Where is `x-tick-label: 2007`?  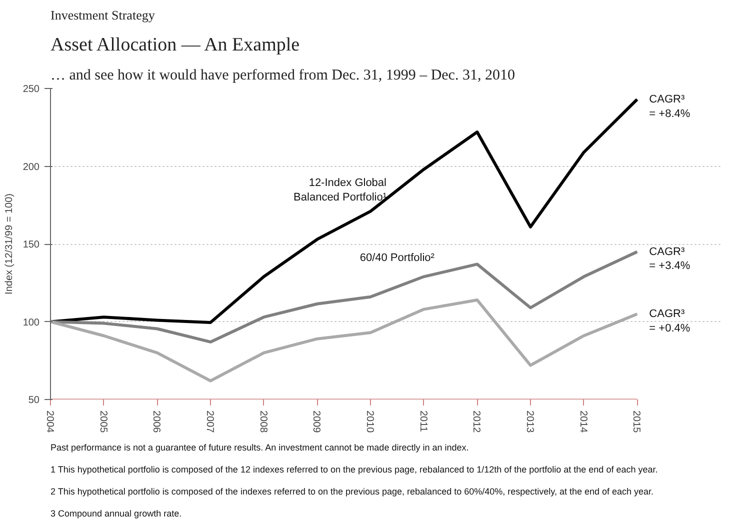 x-tick-label: 2007 is located at coordinates (209, 422).